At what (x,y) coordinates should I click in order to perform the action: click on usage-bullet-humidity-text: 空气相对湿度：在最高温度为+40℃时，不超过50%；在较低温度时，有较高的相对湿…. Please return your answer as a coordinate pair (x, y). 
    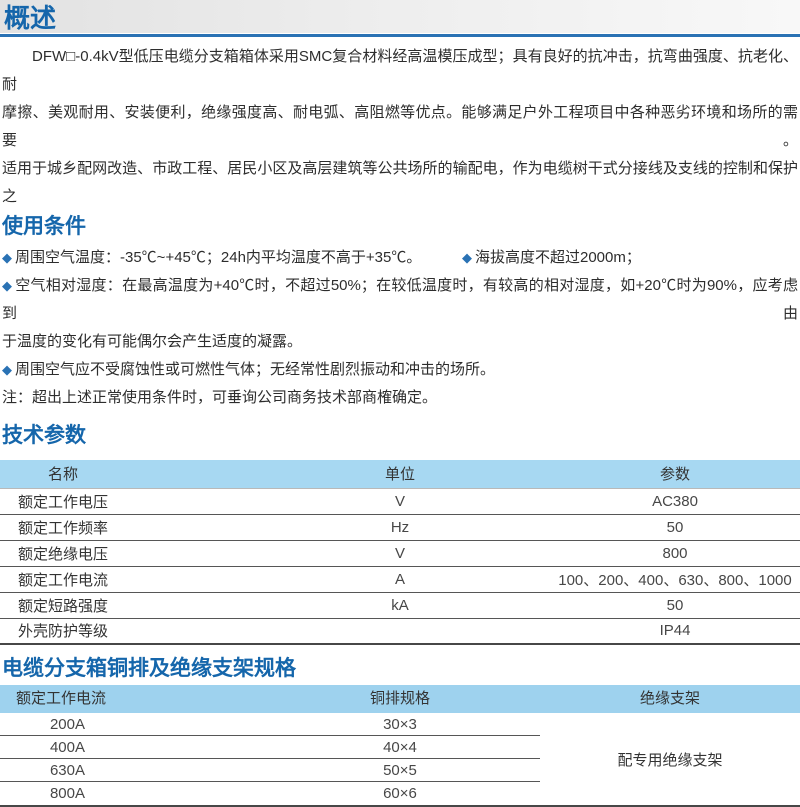
    Looking at the image, I should click on (400, 299).